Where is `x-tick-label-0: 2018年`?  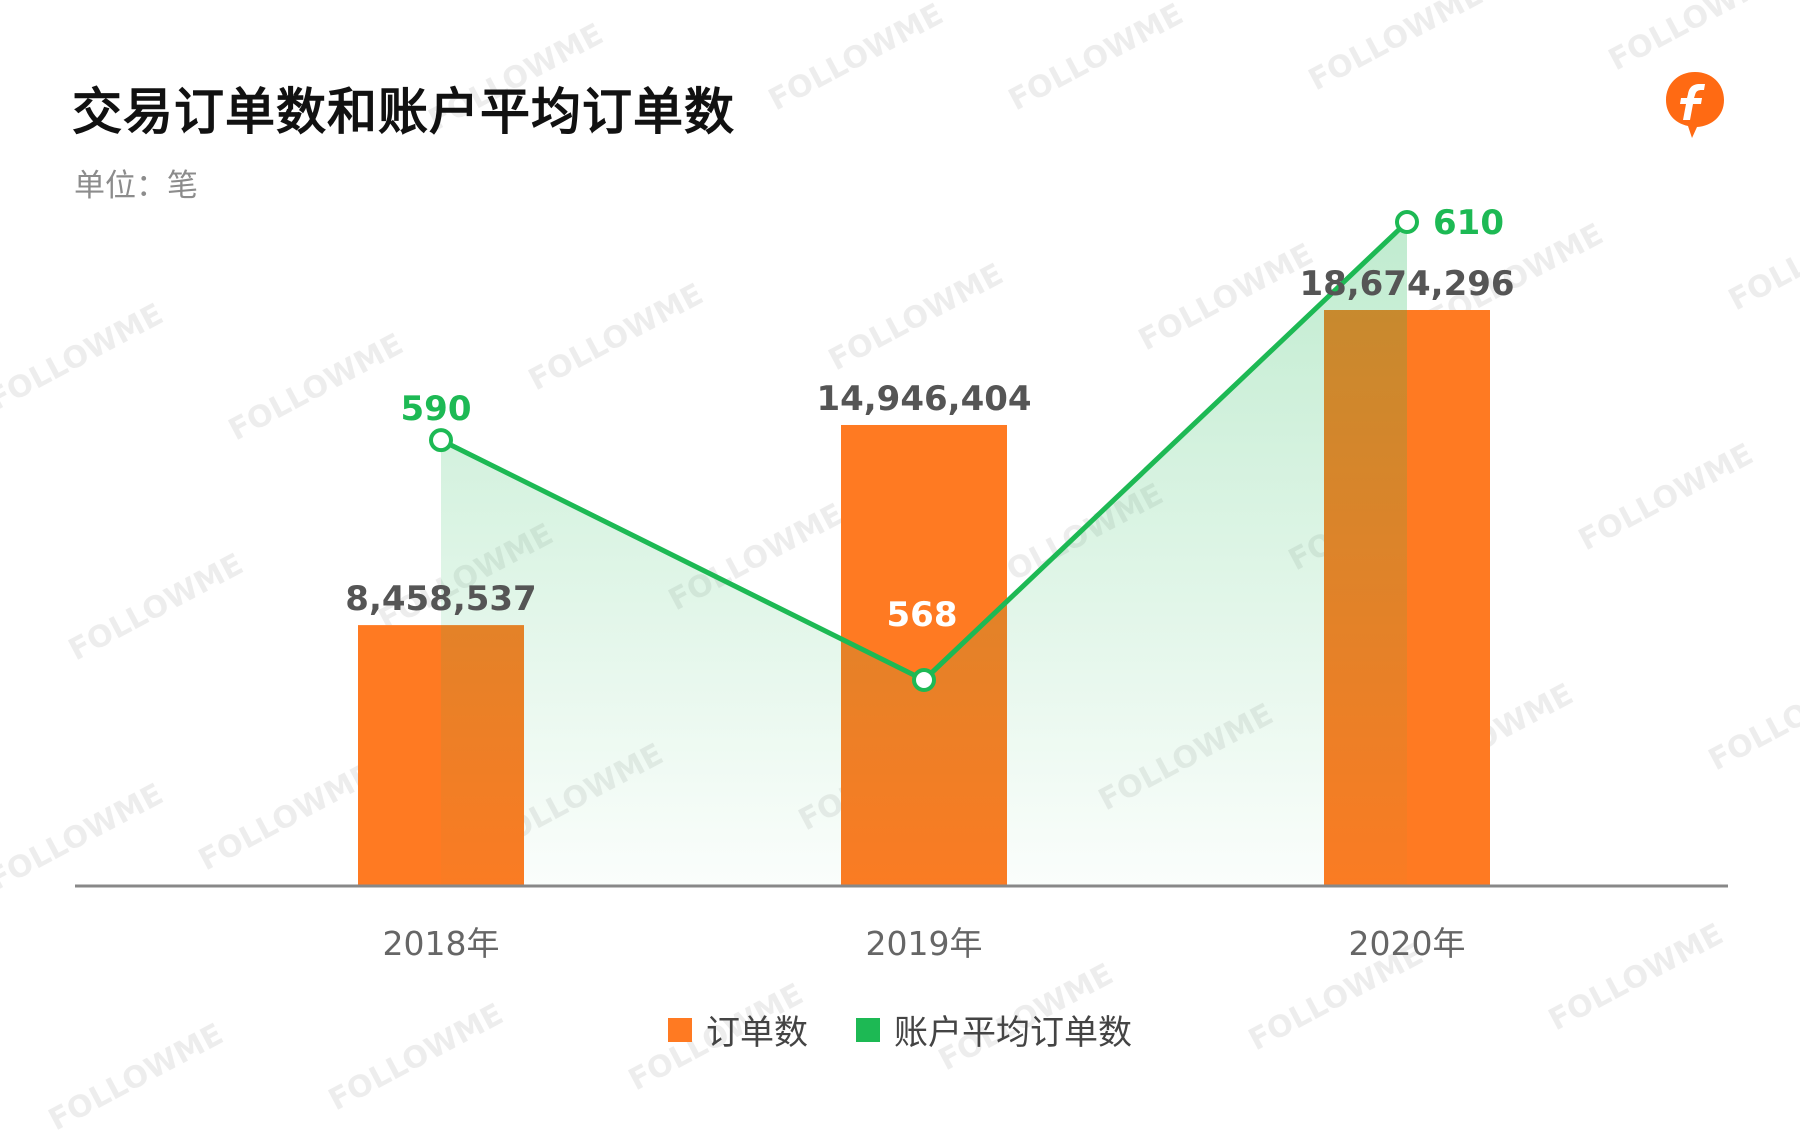 x-tick-label-0: 2018年 is located at coordinates (441, 943).